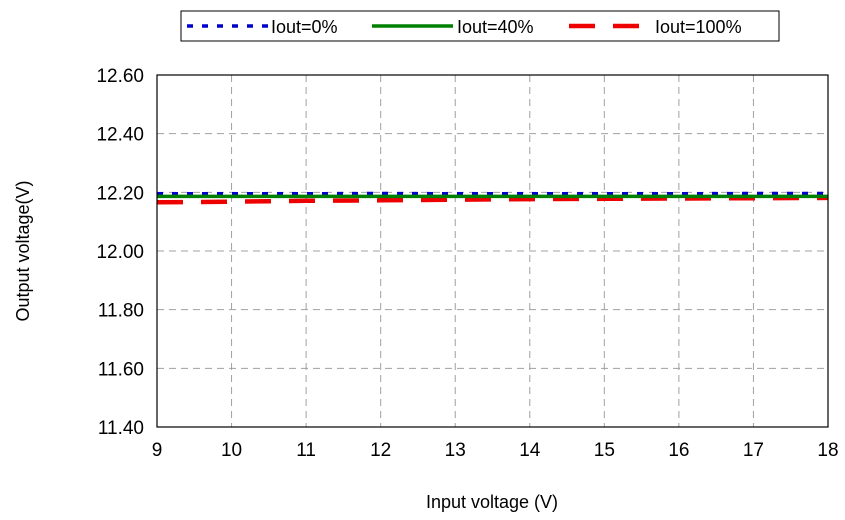  What do you see at coordinates (530, 450) in the screenshot?
I see `x-tick-label: 14` at bounding box center [530, 450].